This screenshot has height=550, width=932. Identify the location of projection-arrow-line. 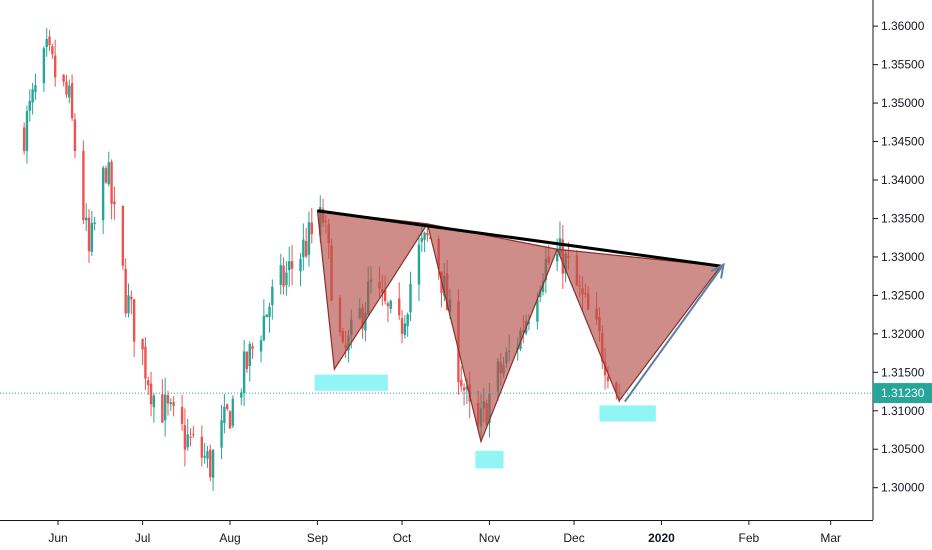
(674, 333).